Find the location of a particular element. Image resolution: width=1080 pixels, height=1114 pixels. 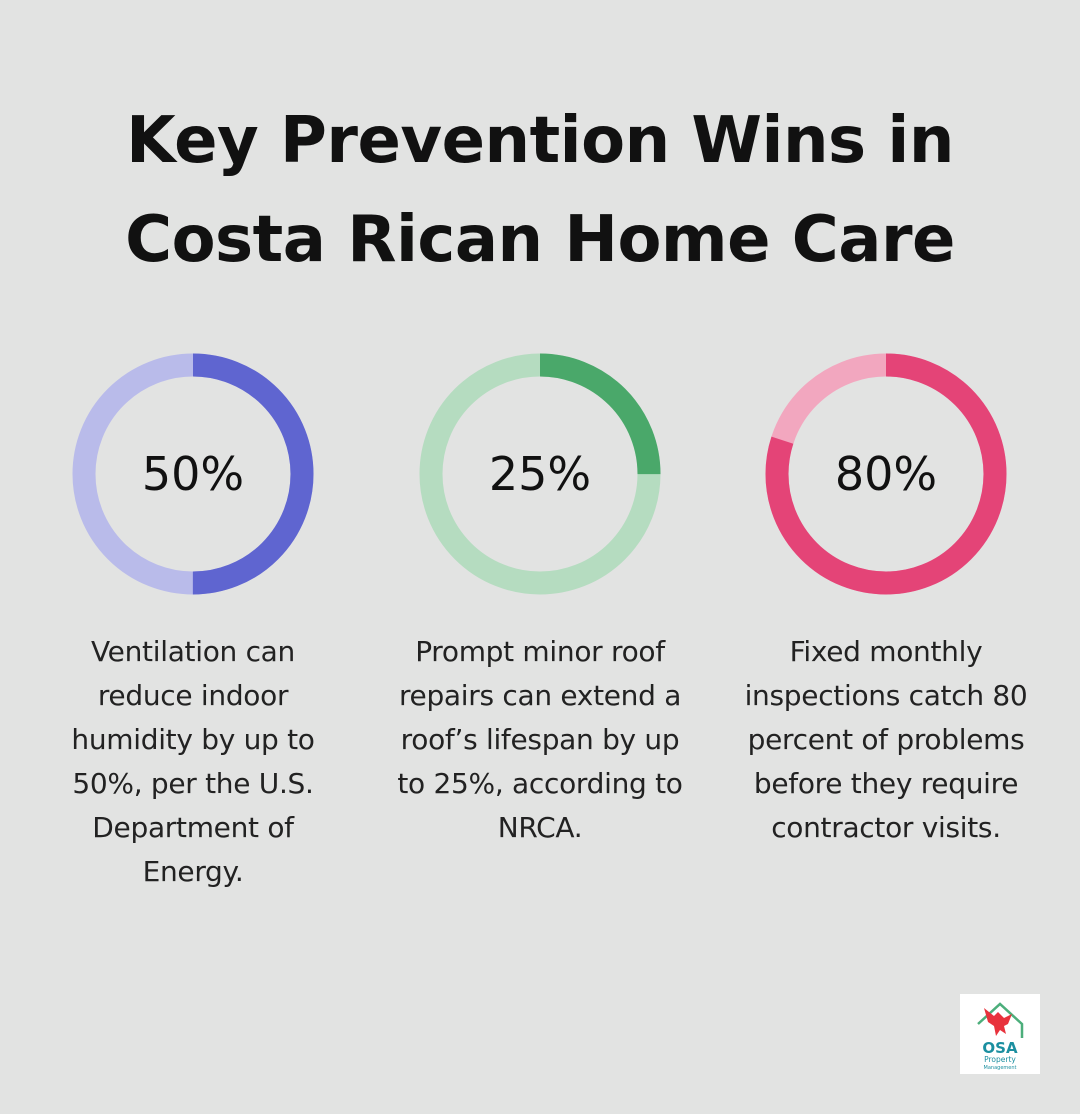

brand-logo: OSA Property Management is located at coordinates (1000, 1034).